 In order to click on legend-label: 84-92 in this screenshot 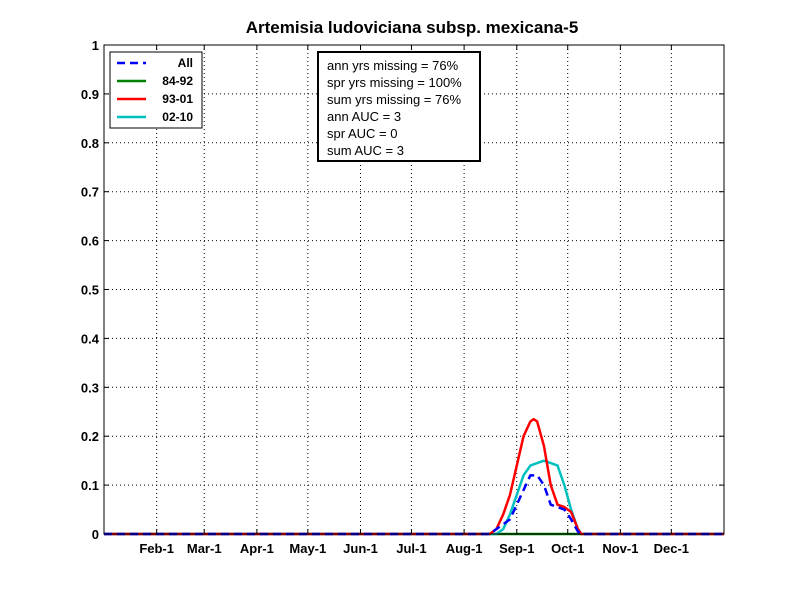, I will do `click(177, 81)`.